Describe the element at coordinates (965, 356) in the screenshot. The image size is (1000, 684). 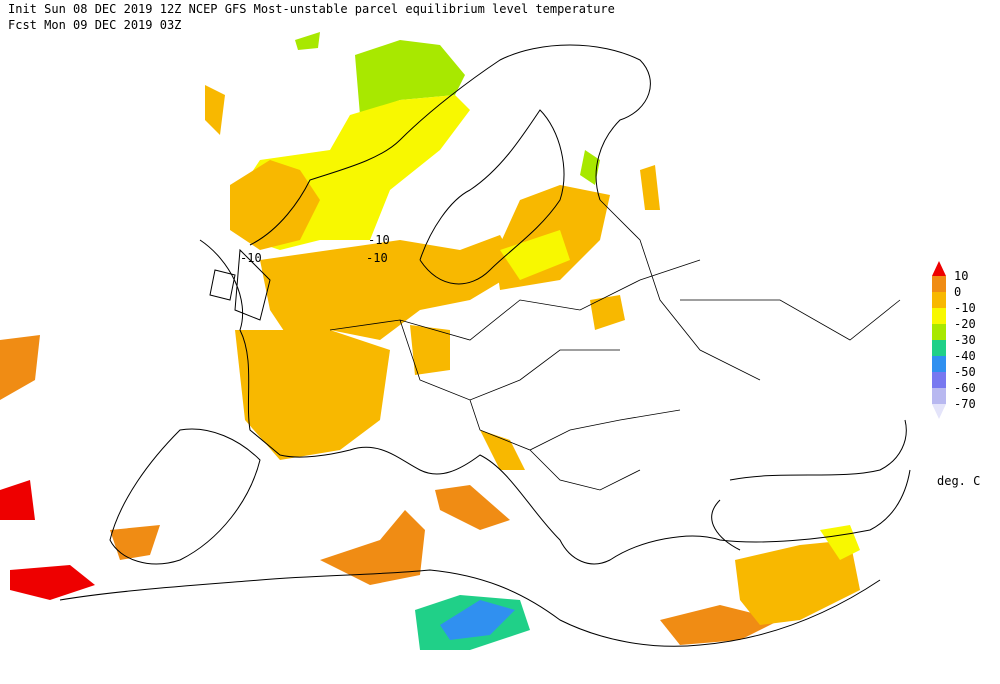
I see `colorbar-label: -40` at that location.